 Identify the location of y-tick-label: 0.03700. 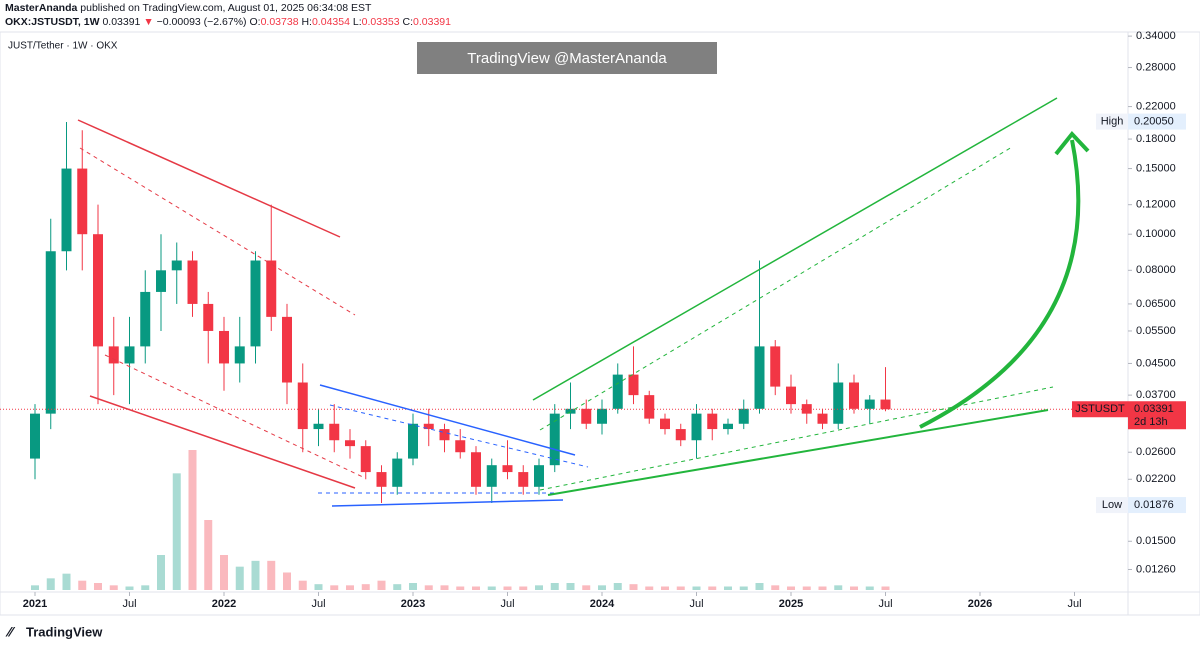
(1156, 395).